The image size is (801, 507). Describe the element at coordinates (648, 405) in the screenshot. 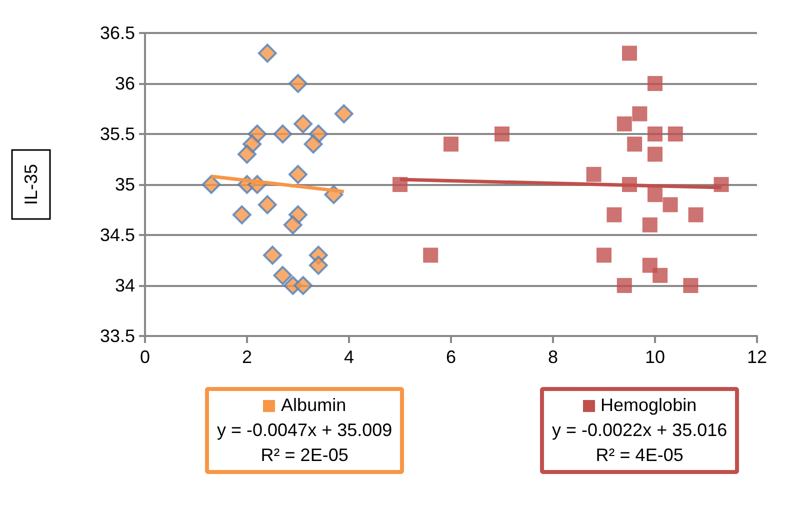

I see `legend-label: Hemoglobin` at that location.